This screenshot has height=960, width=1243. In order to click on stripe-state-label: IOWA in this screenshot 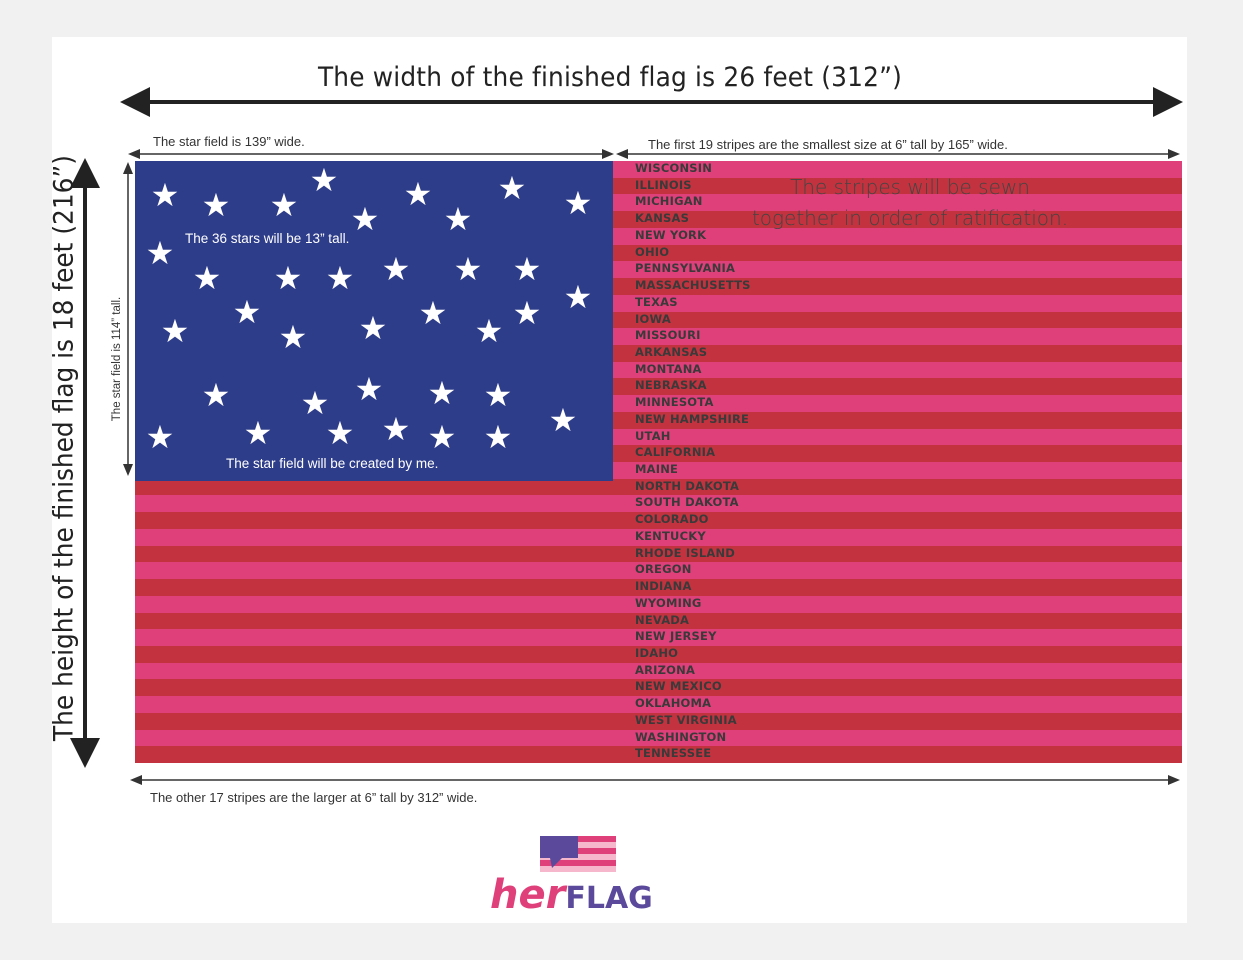, I will do `click(653, 318)`.